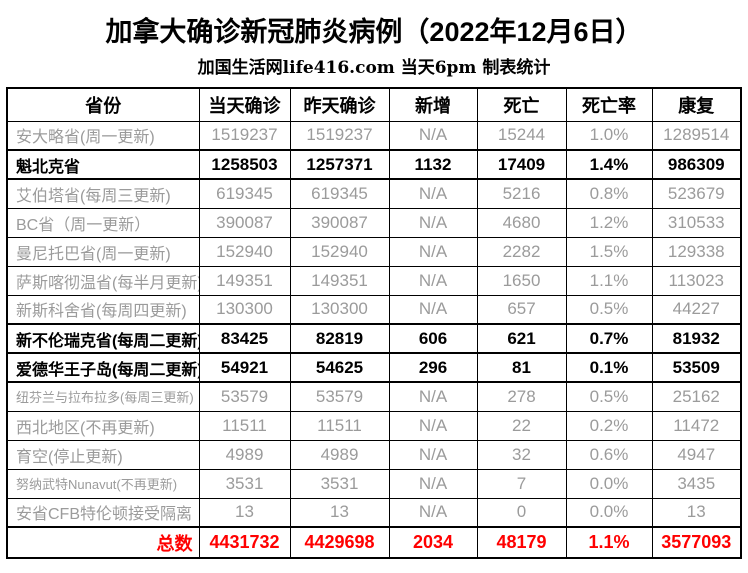  Describe the element at coordinates (433, 164) in the screenshot. I see `new-cases-cell: 1132` at that location.